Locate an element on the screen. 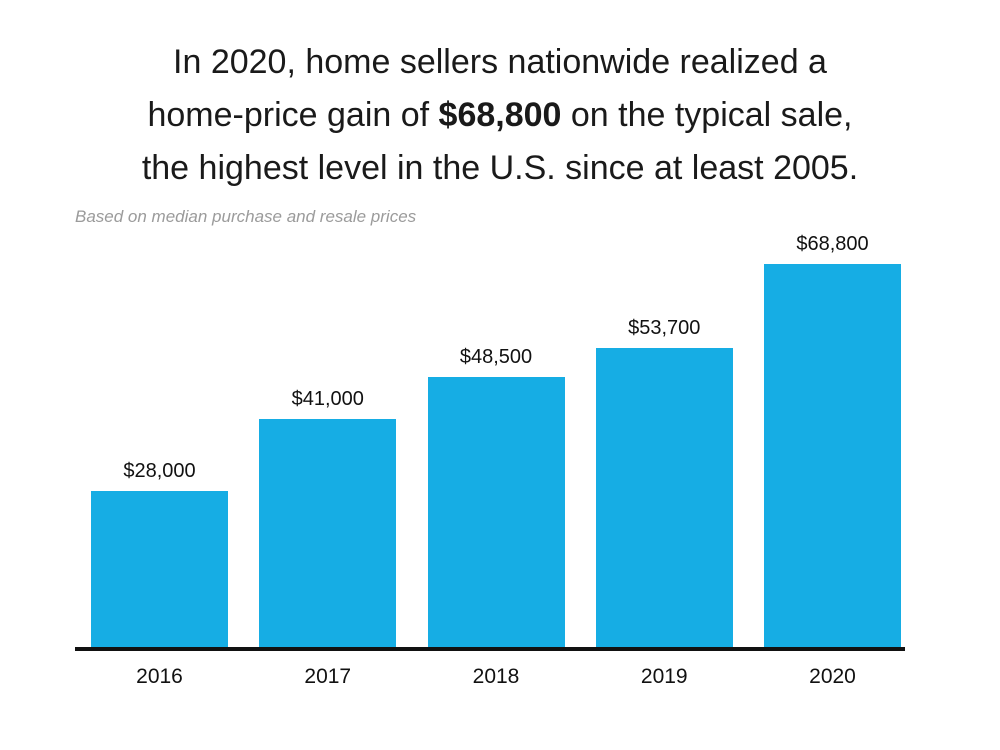 This screenshot has height=750, width=1000. bar-column: $68,800 is located at coordinates (832, 440).